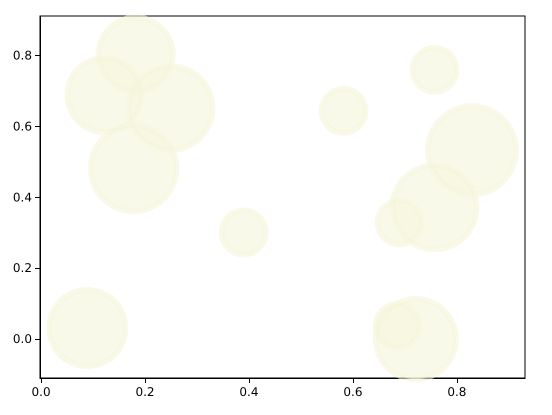 The width and height of the screenshot is (552, 415). Describe the element at coordinates (22, 268) in the screenshot. I see `y-tick-label: 0.2` at that location.